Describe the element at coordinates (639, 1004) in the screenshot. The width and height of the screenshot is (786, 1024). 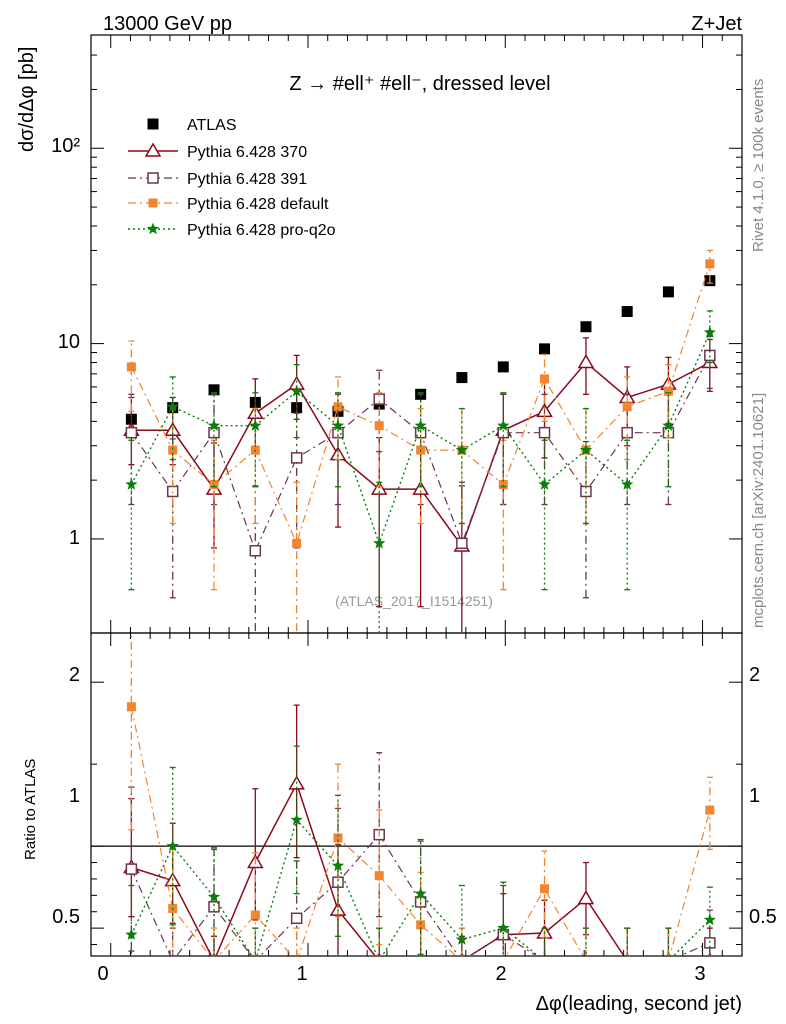
I see `x-axis-label: Δφ(leading, second jet)` at that location.